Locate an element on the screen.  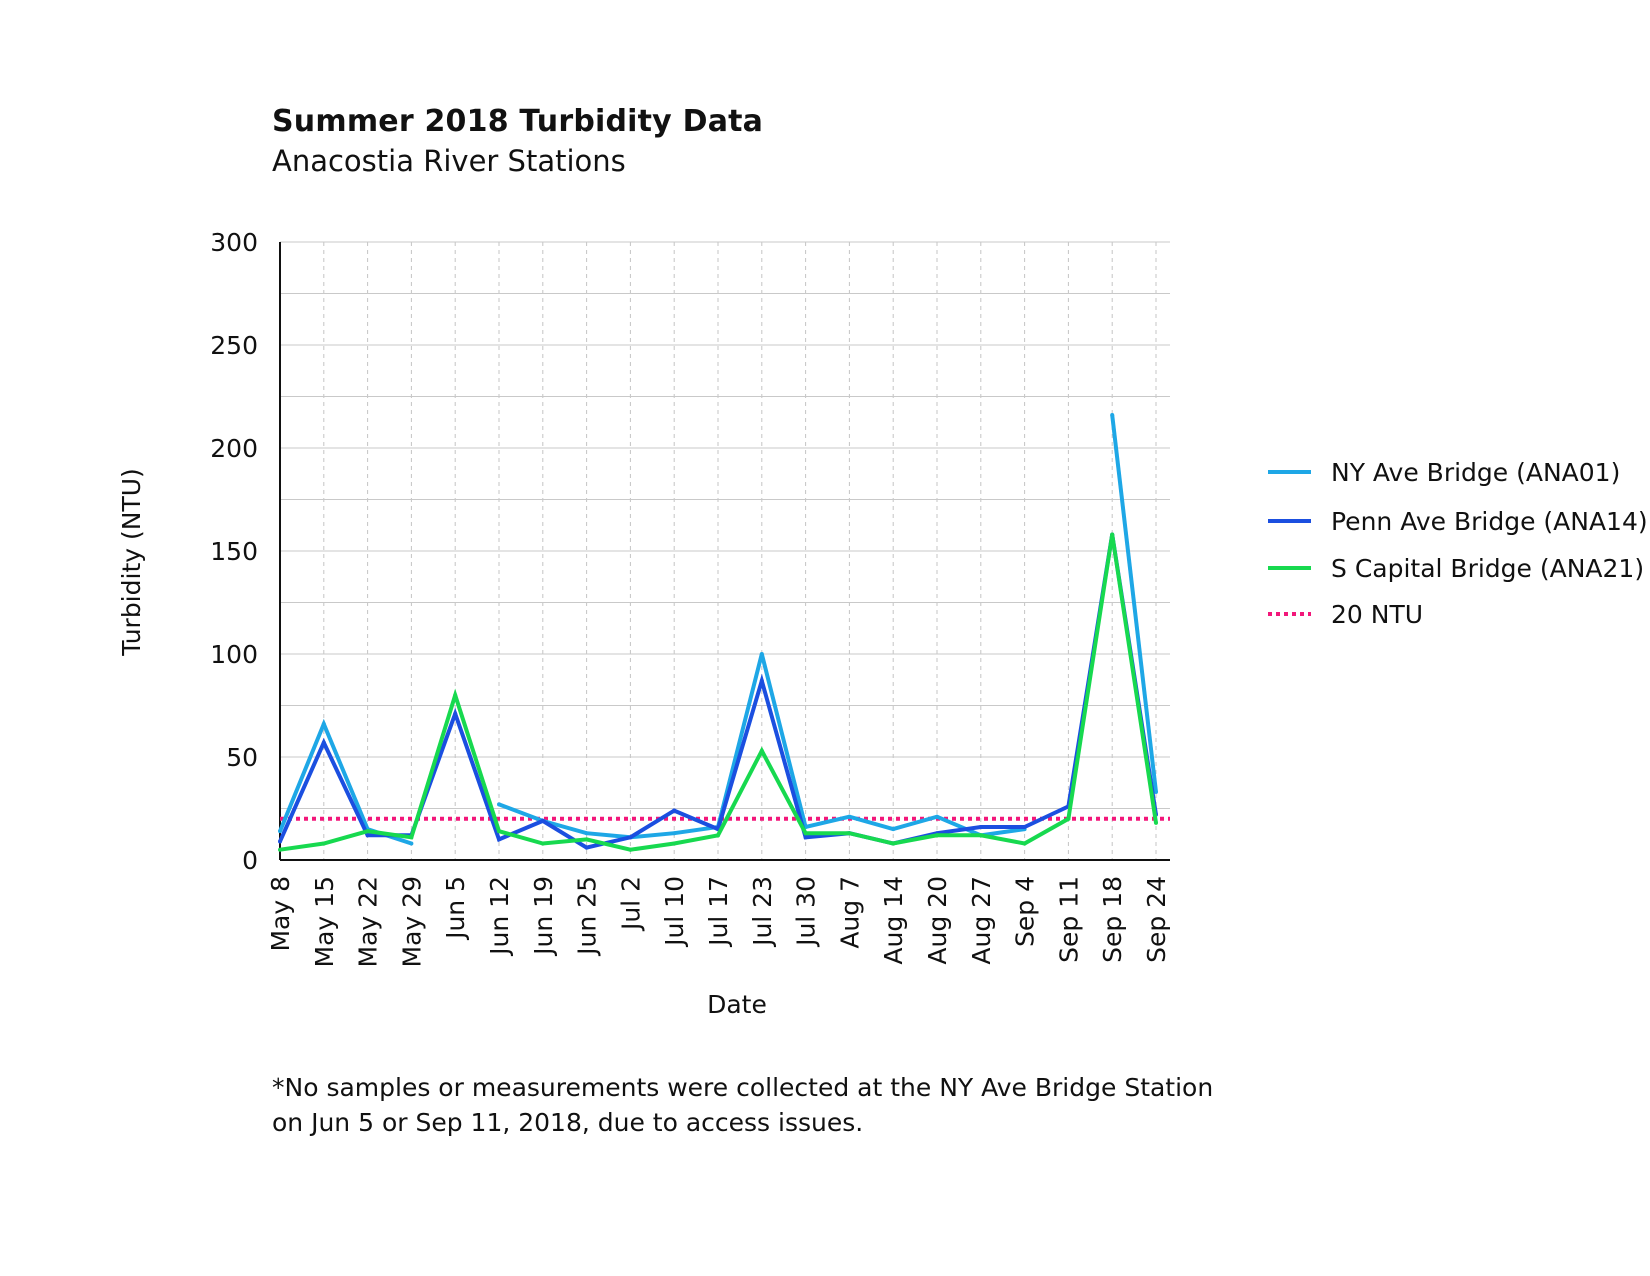
y-tick-labels: 0 50 100 150 200 250 300 is located at coordinates (234, 551).